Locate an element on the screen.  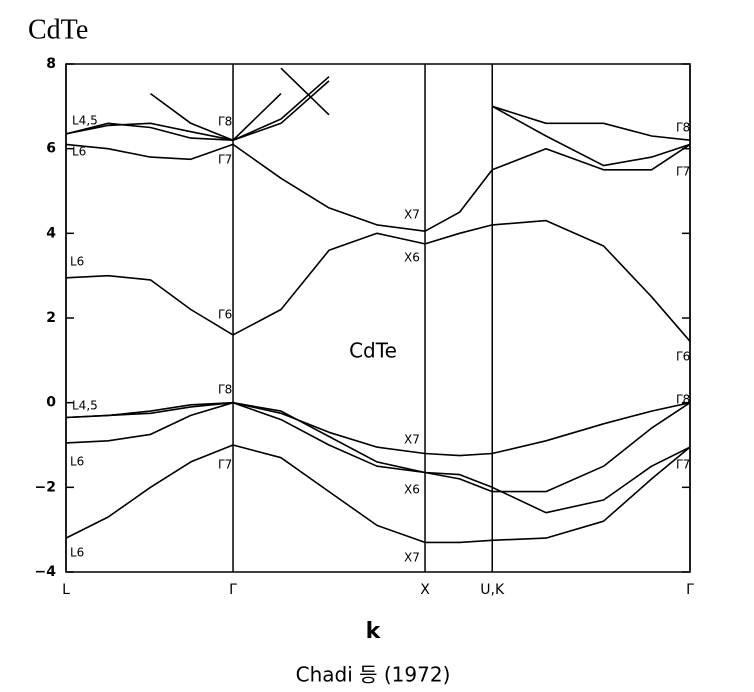
chart-title: CdTe is located at coordinates (58, 29).